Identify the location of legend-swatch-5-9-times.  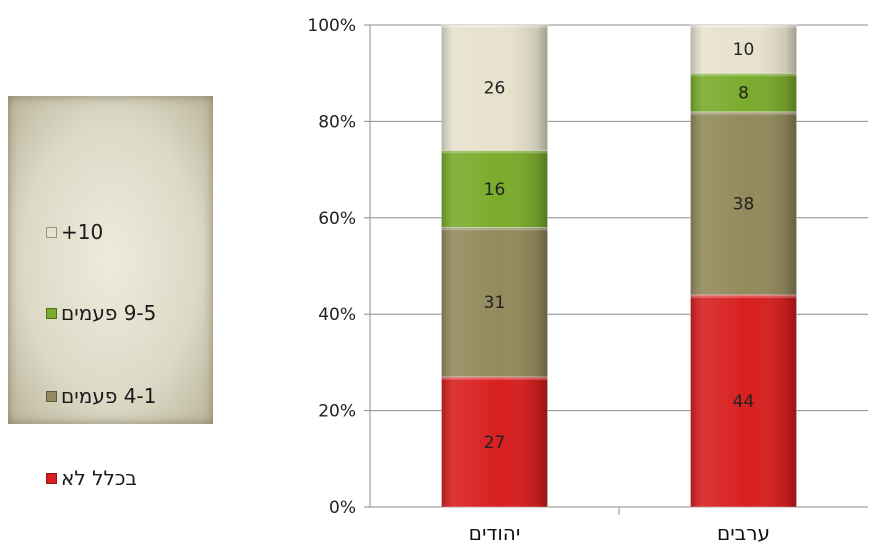
(51, 313).